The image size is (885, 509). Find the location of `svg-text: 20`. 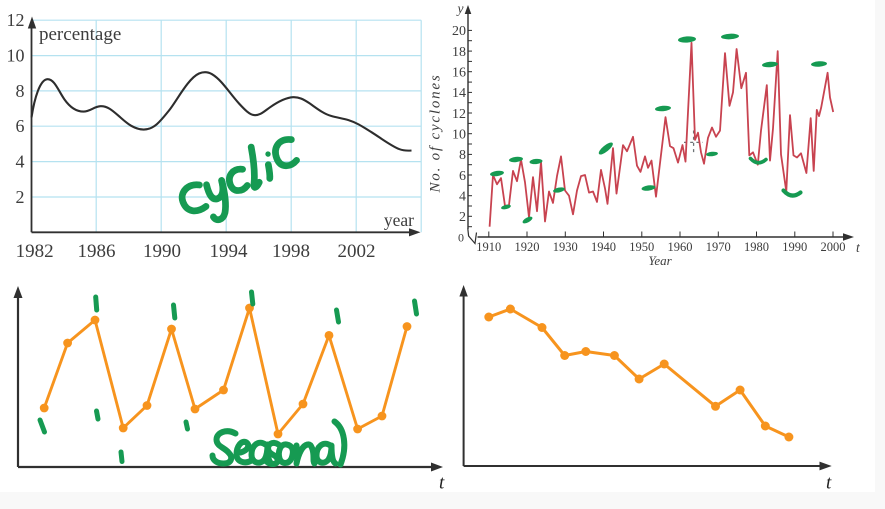

svg-text: 20 is located at coordinates (459, 31).